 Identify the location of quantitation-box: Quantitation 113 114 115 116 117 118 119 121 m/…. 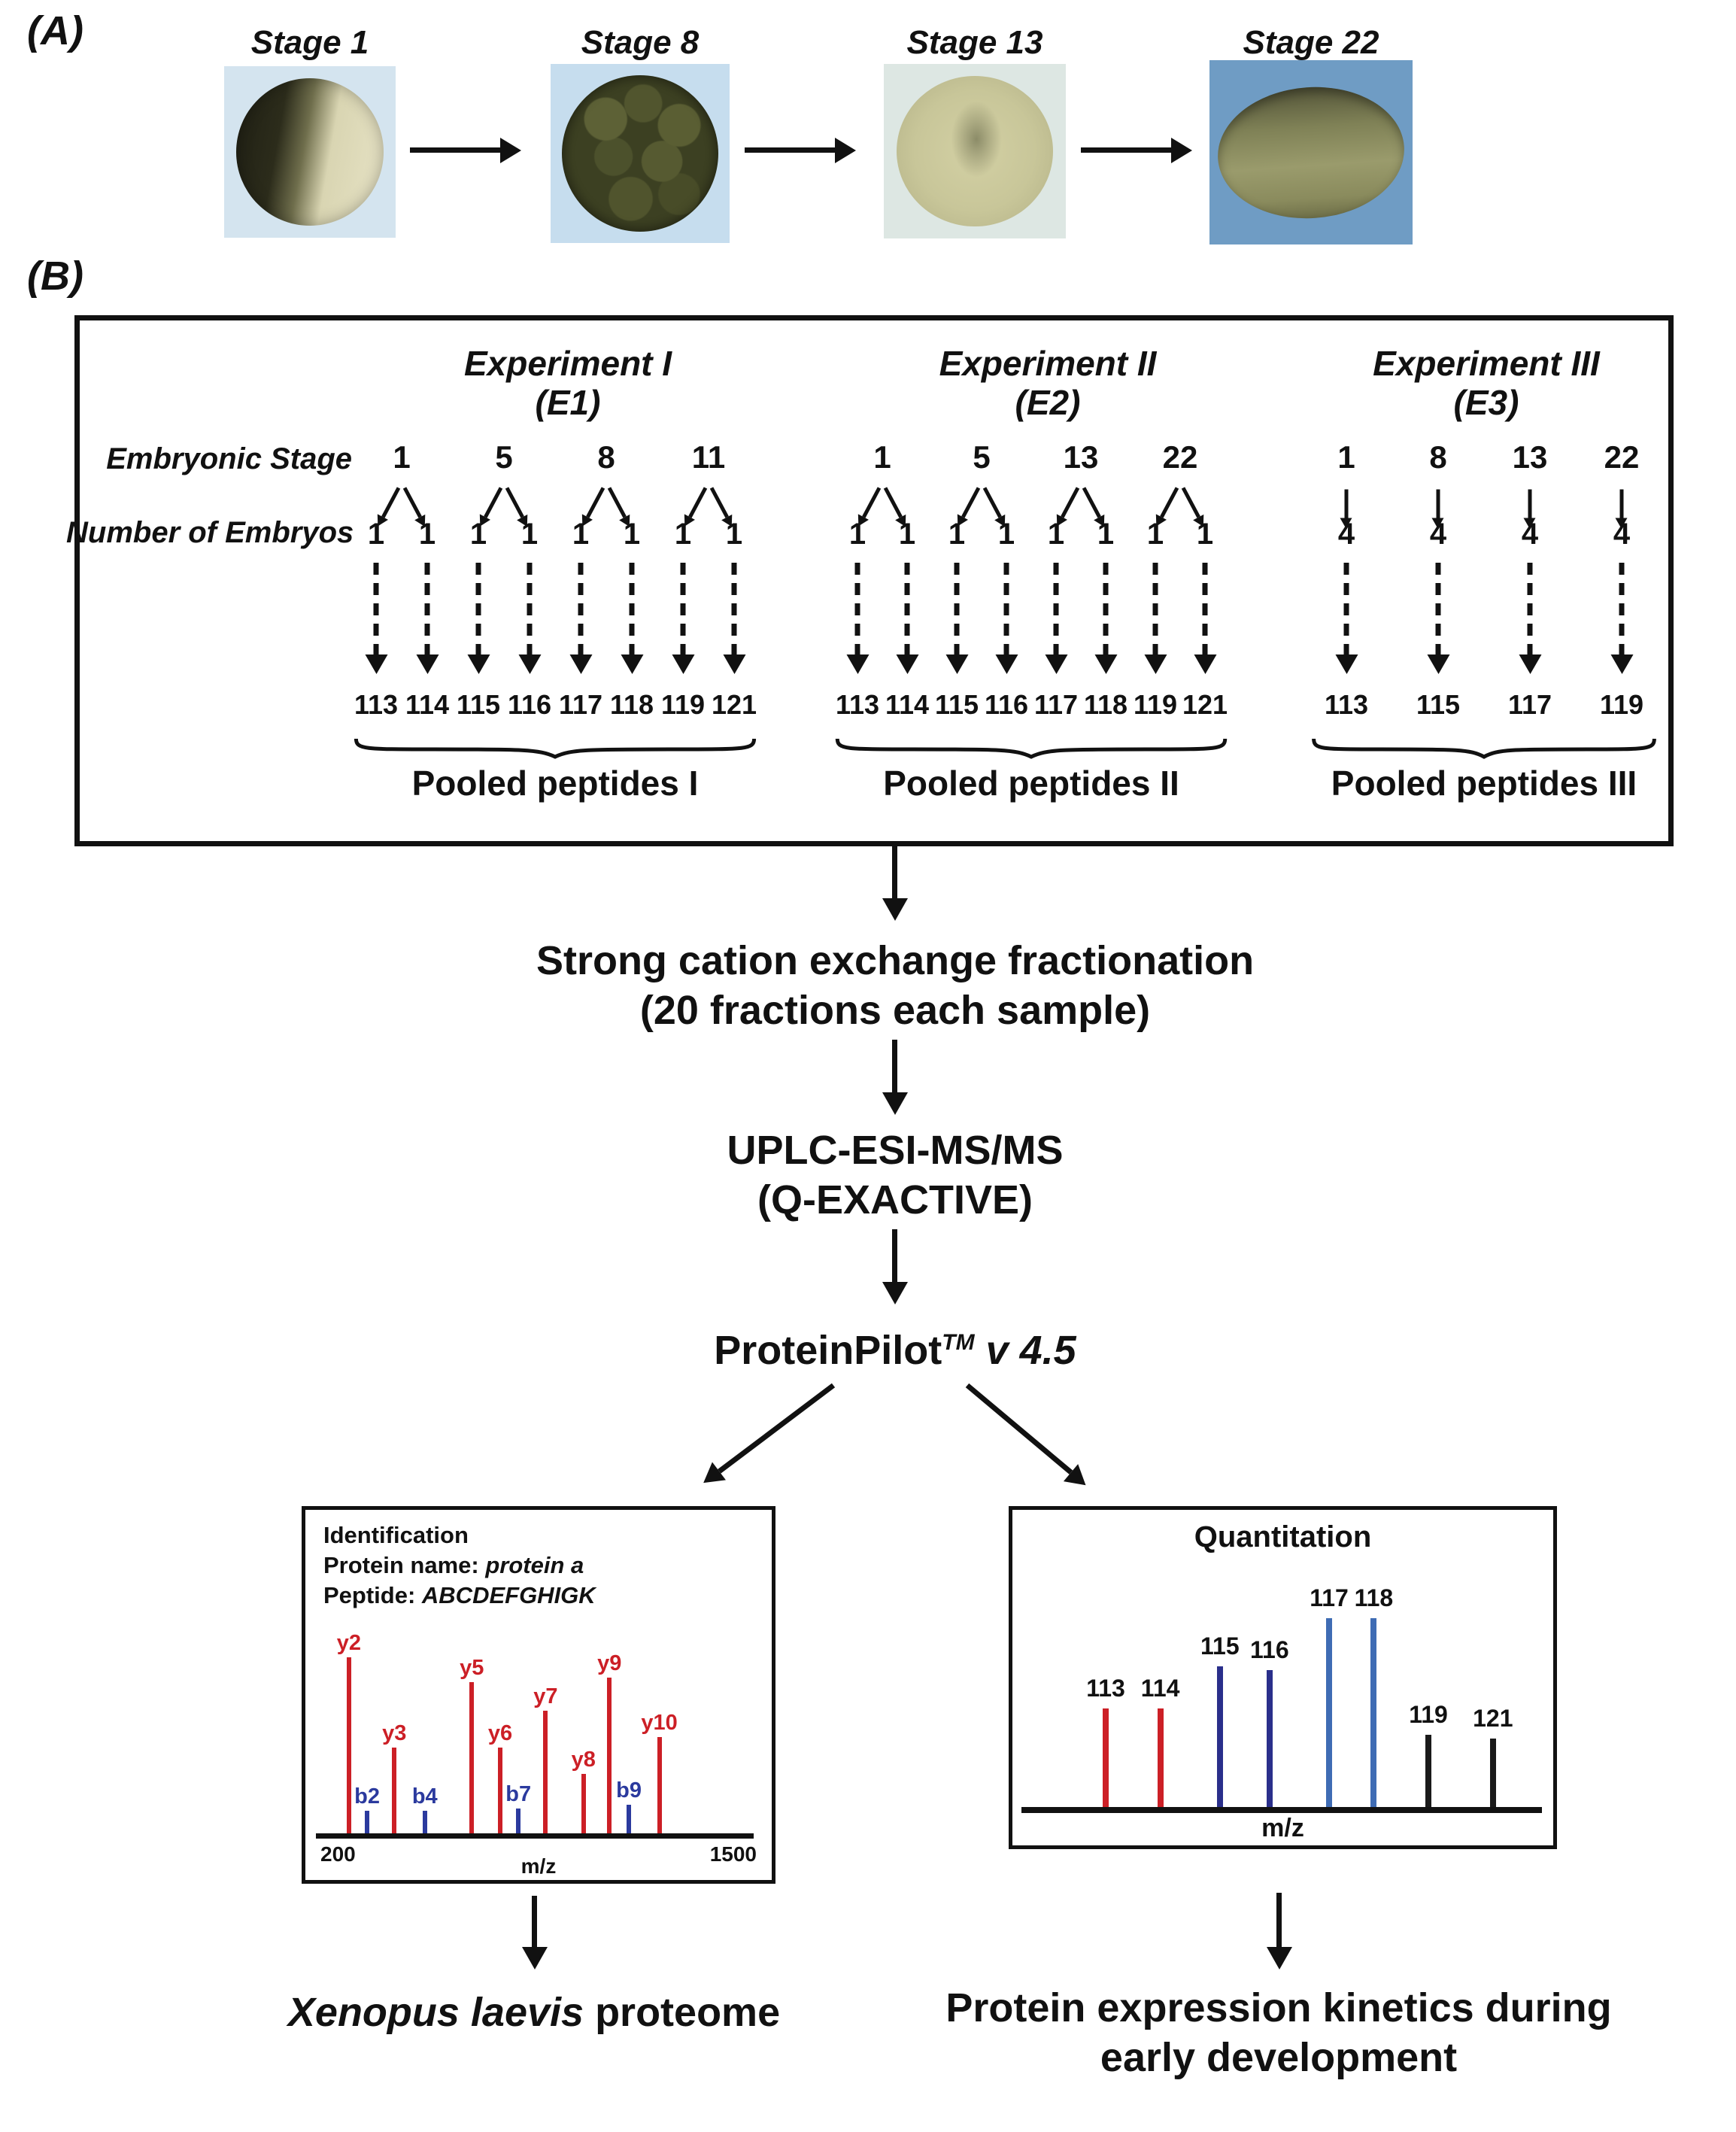
(1283, 1677).